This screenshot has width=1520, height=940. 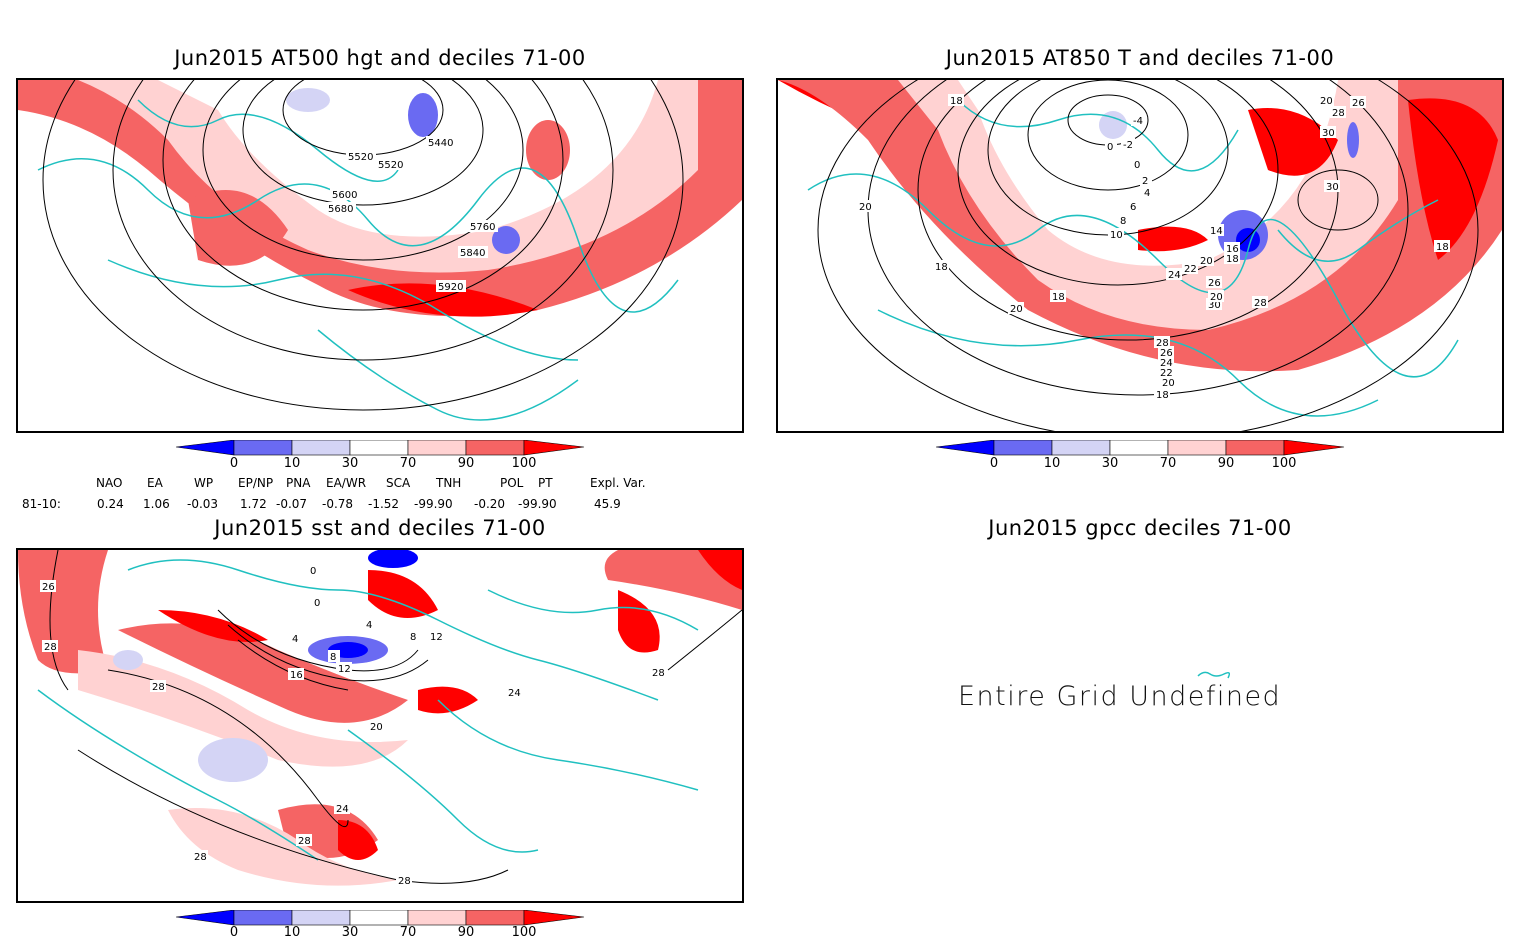 I want to click on index-header: PNA, so click(x=298, y=483).